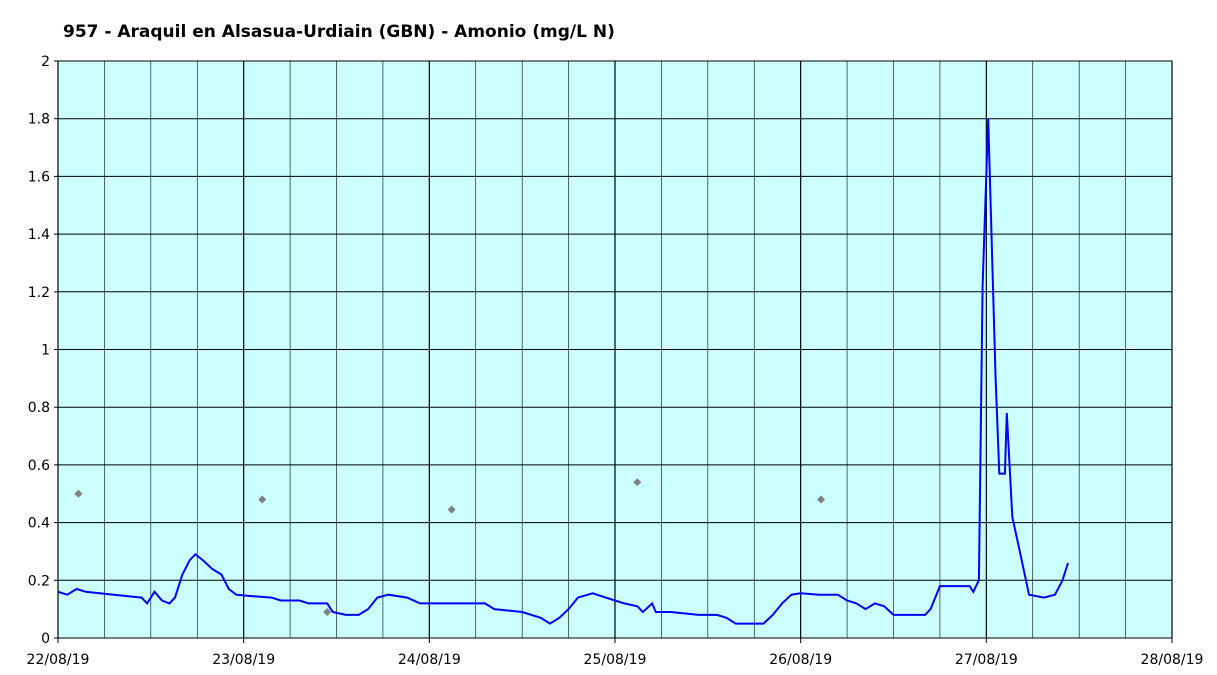  What do you see at coordinates (429, 660) in the screenshot?
I see `x-tick-label: 24/08/19` at bounding box center [429, 660].